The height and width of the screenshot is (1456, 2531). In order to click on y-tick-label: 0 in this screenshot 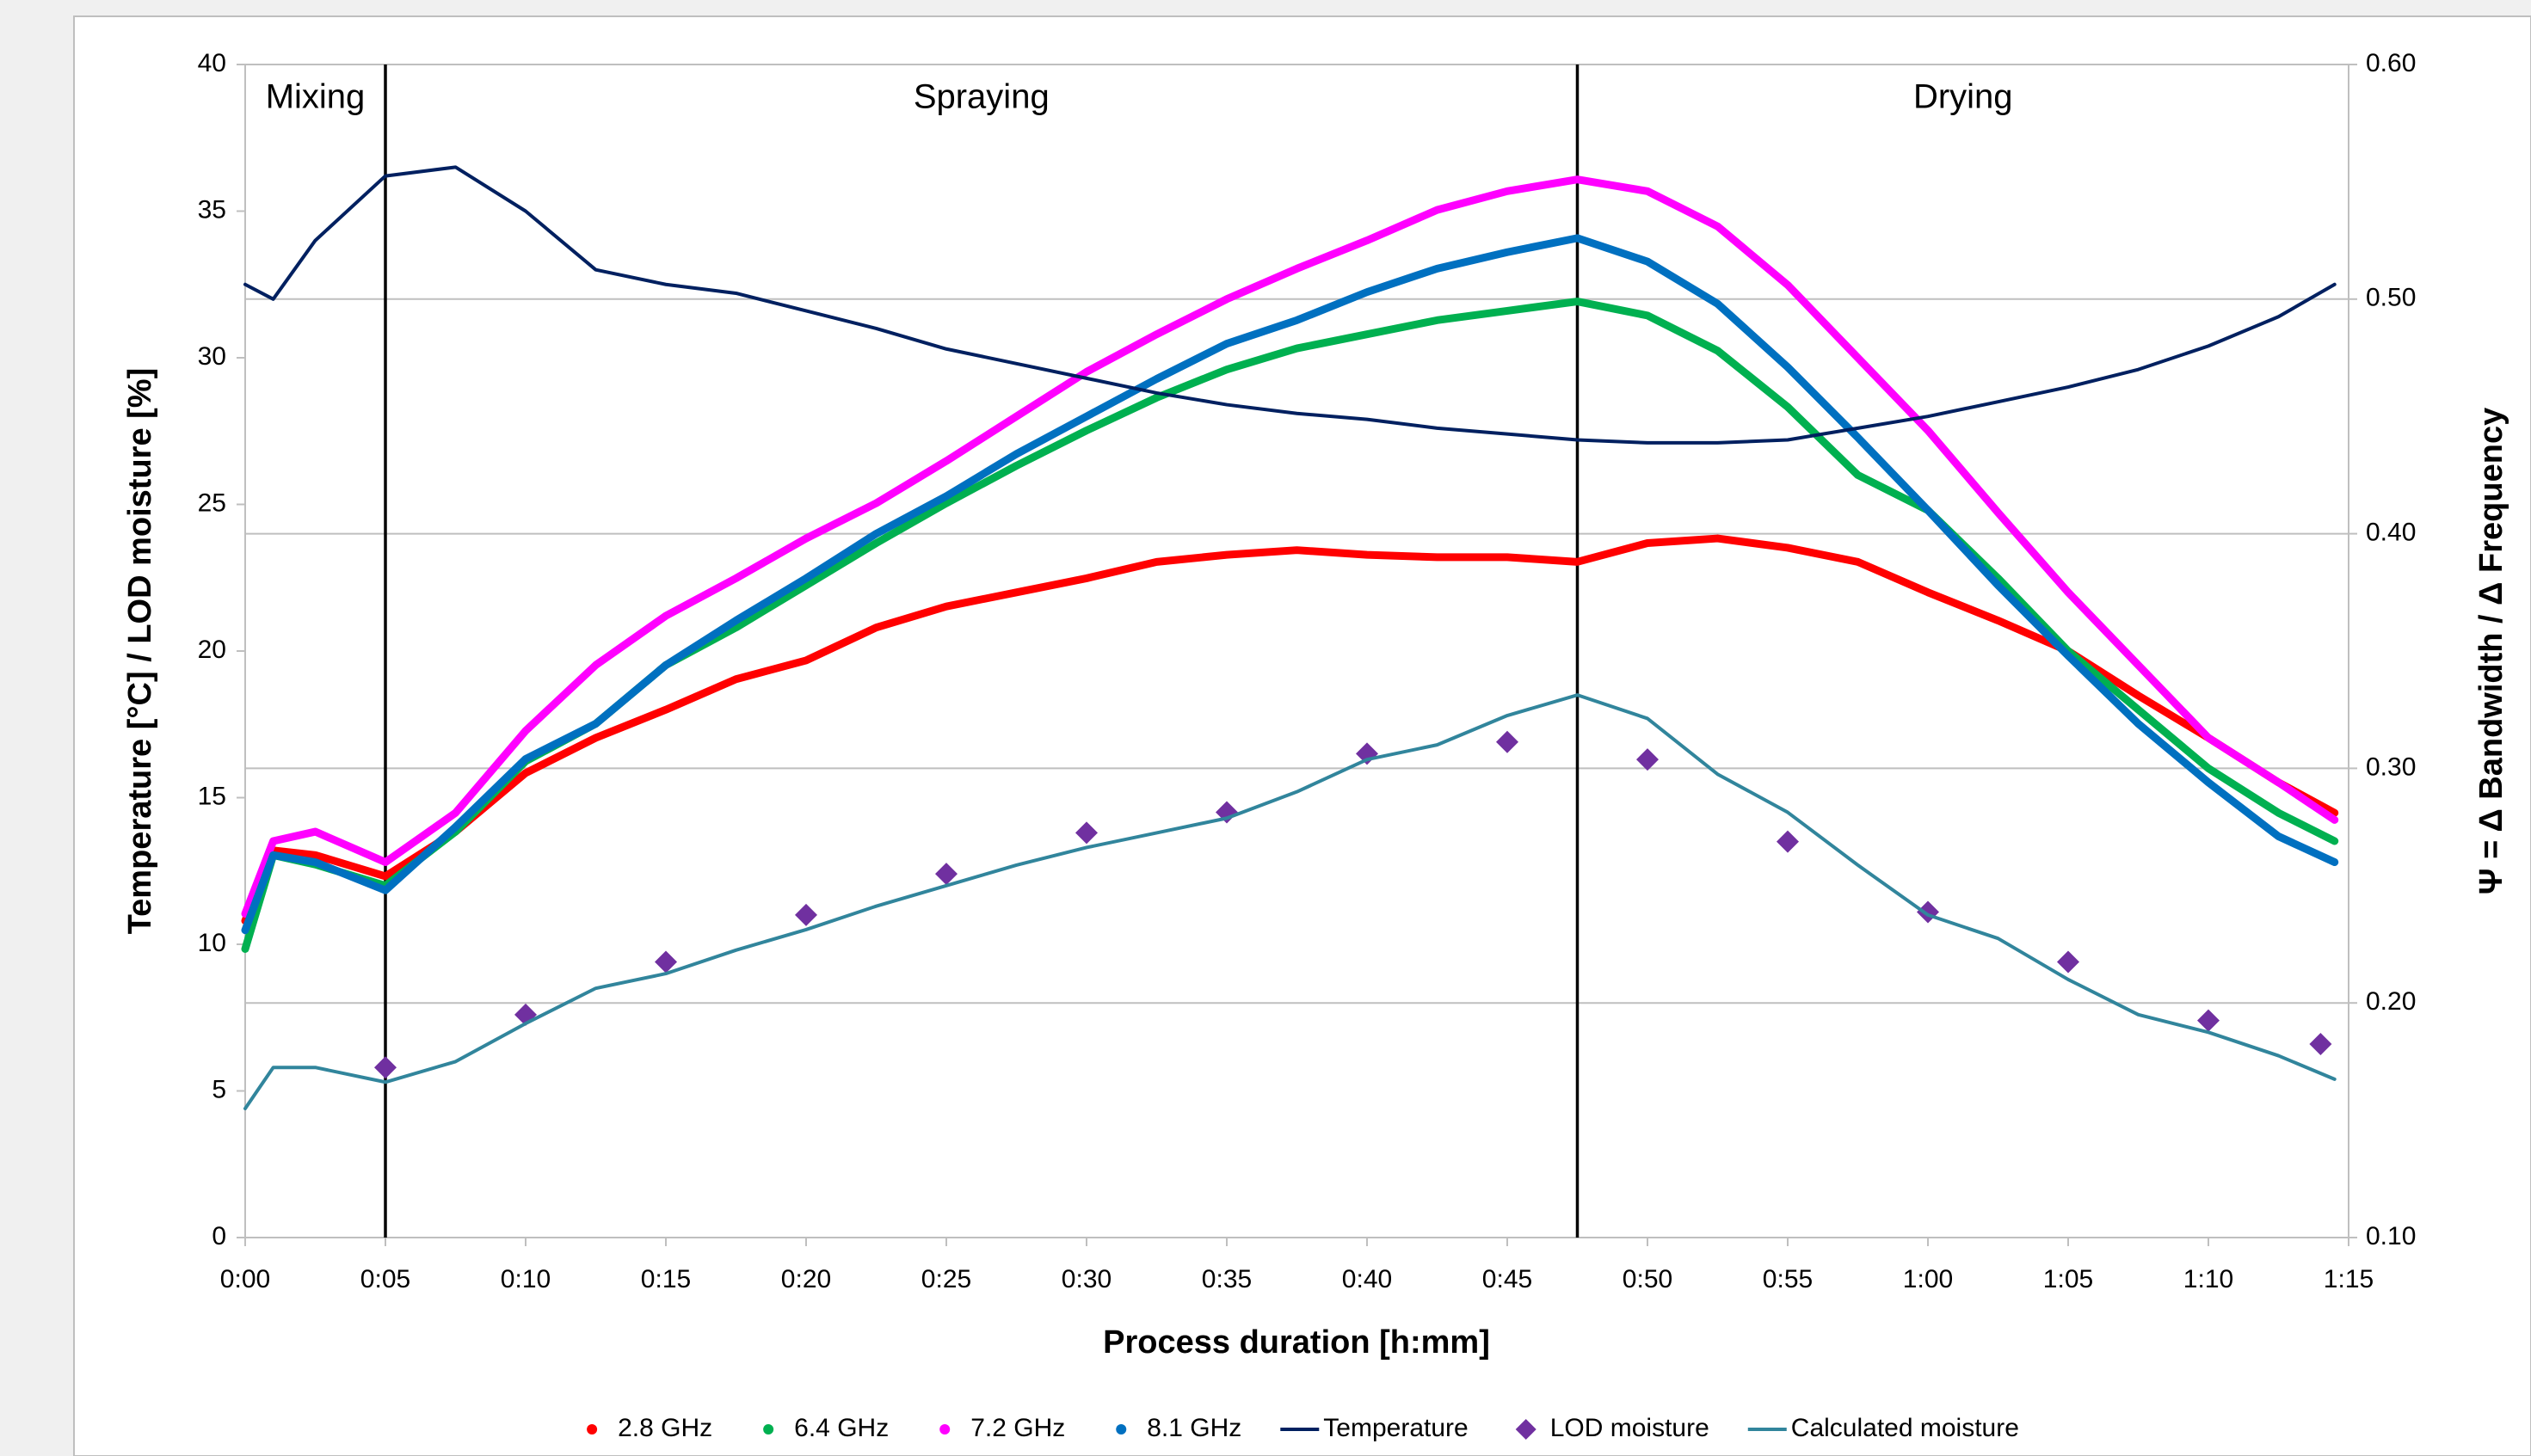, I will do `click(219, 1236)`.